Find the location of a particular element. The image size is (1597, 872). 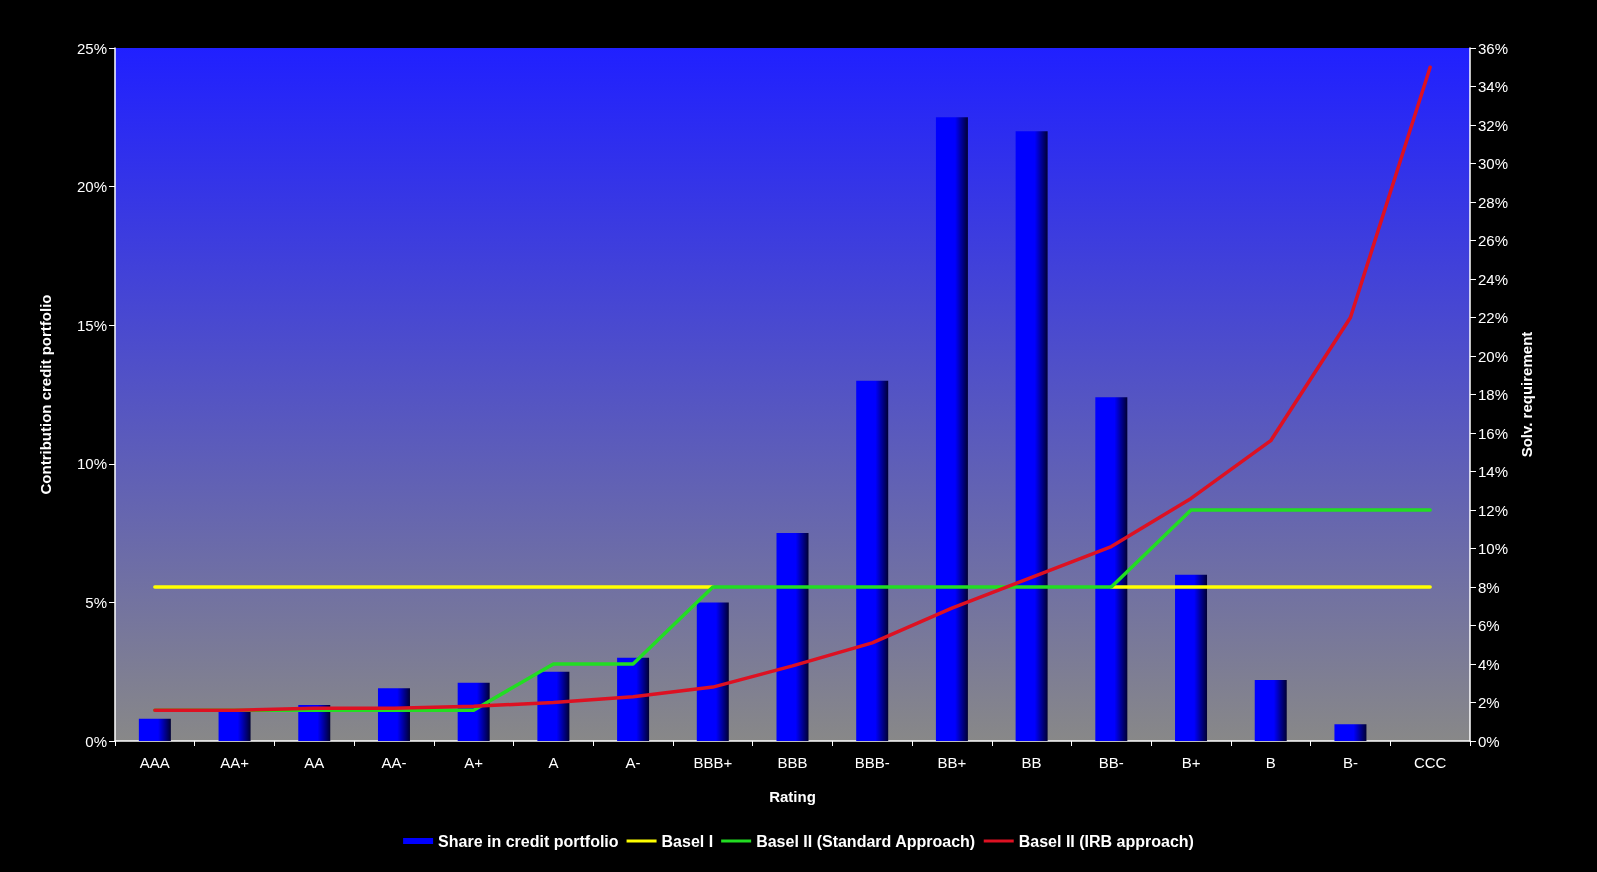

x-tick-label: A- is located at coordinates (633, 762).